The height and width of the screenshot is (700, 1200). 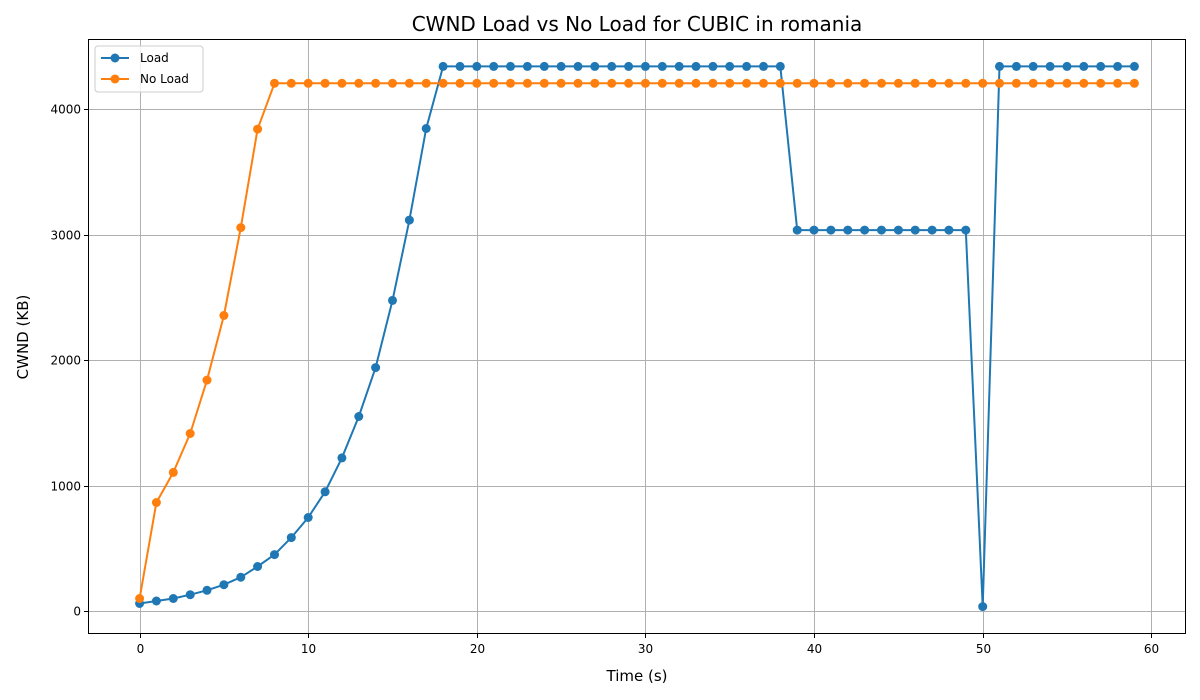 What do you see at coordinates (77, 612) in the screenshot?
I see `y-tick-label: 0` at bounding box center [77, 612].